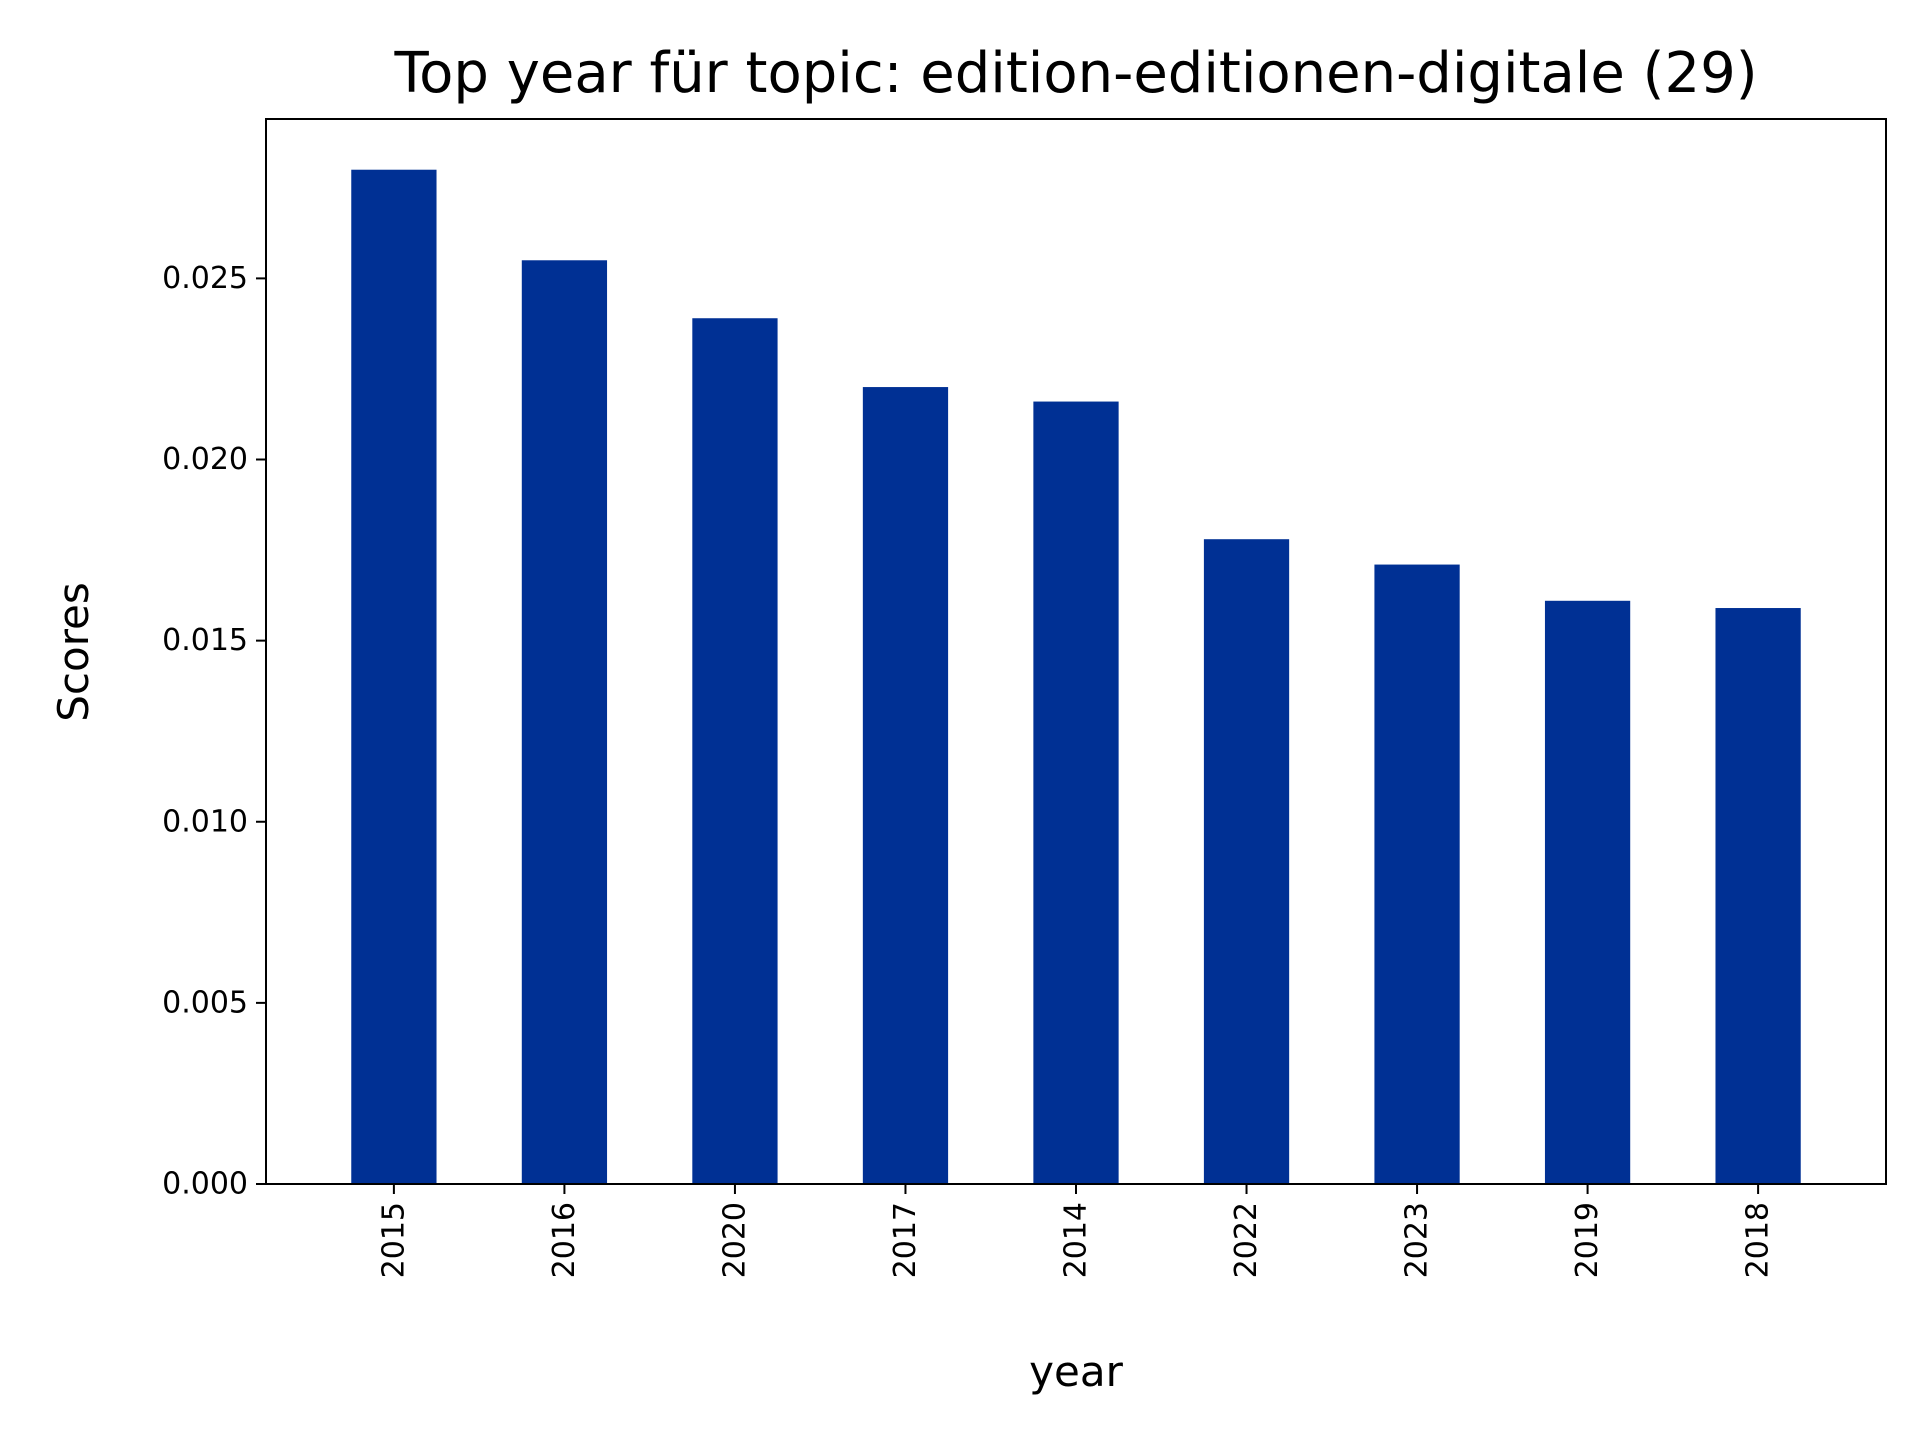  What do you see at coordinates (1076, 1240) in the screenshot?
I see `x-tick-label: 2014` at bounding box center [1076, 1240].